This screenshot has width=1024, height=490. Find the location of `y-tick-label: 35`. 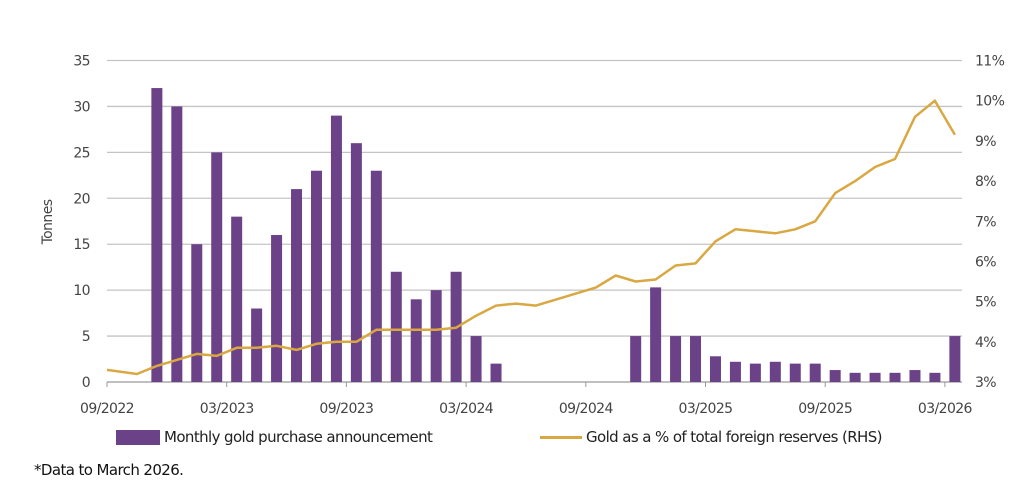

y-tick-label: 35 is located at coordinates (81, 62).